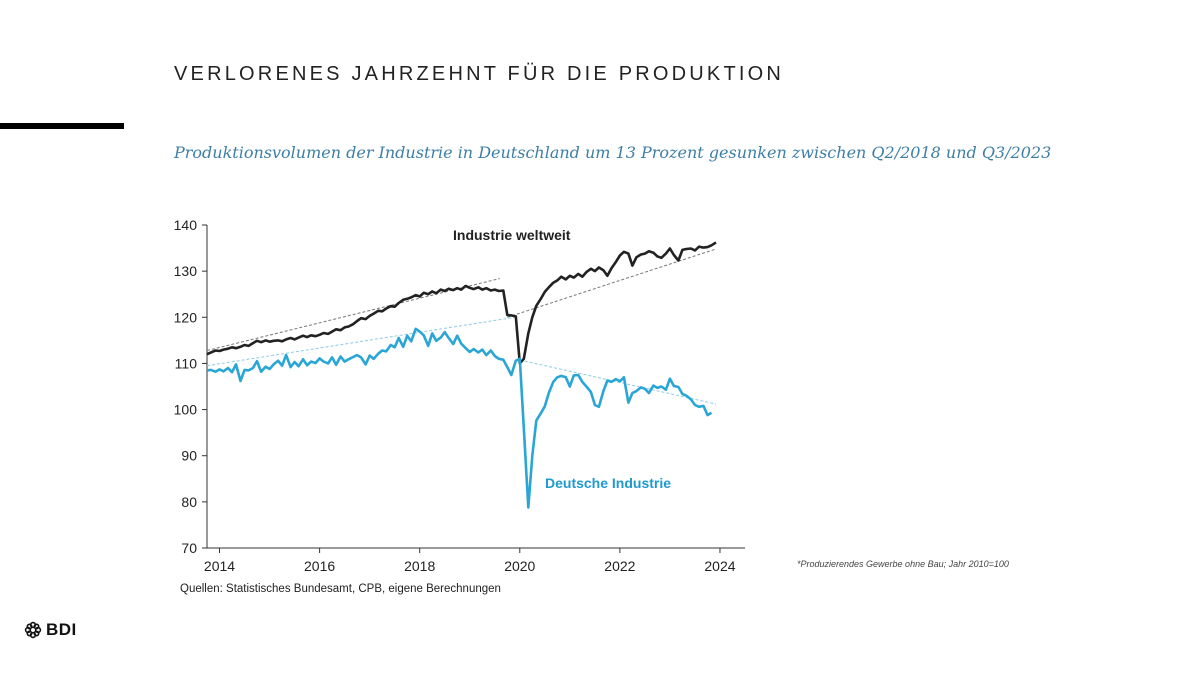 The height and width of the screenshot is (675, 1200). Describe the element at coordinates (186, 225) in the screenshot. I see `y-tick-label: 140` at that location.